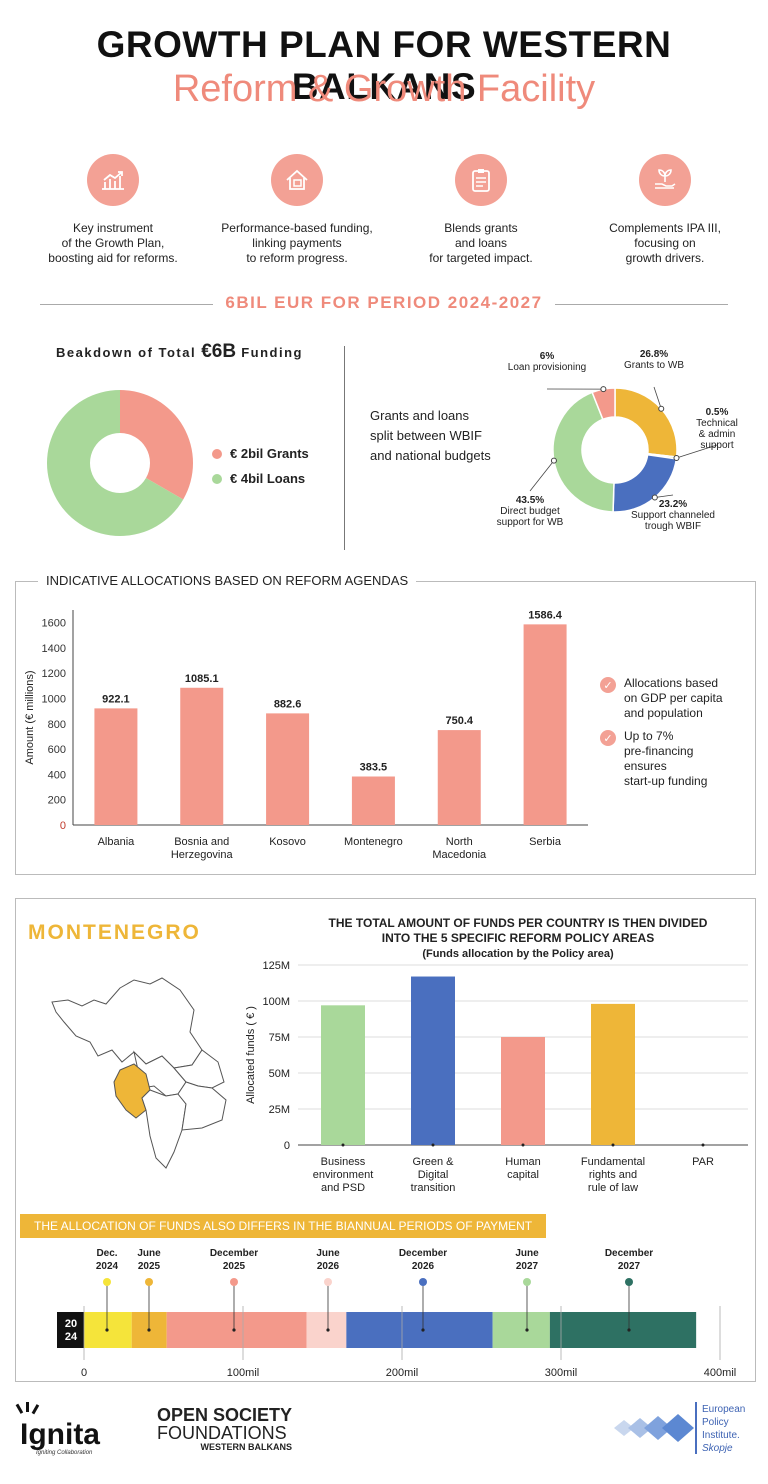 The image size is (768, 1484). What do you see at coordinates (374, 767) in the screenshot?
I see `bar-value-label: 383.5` at bounding box center [374, 767].